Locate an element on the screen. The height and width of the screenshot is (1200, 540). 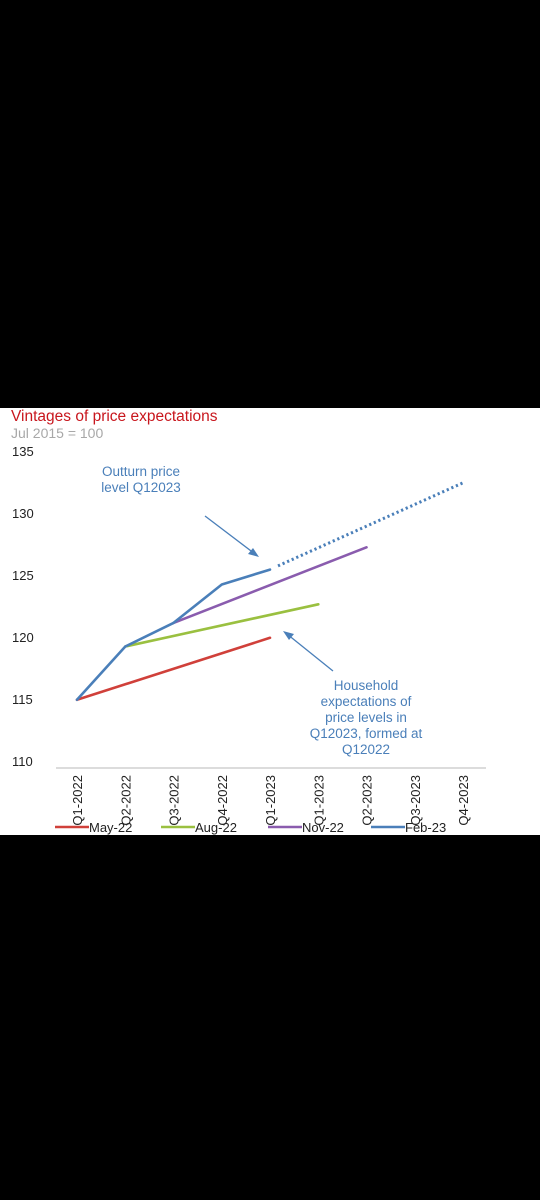
annotation-household-text: price levels in is located at coordinates (366, 717).